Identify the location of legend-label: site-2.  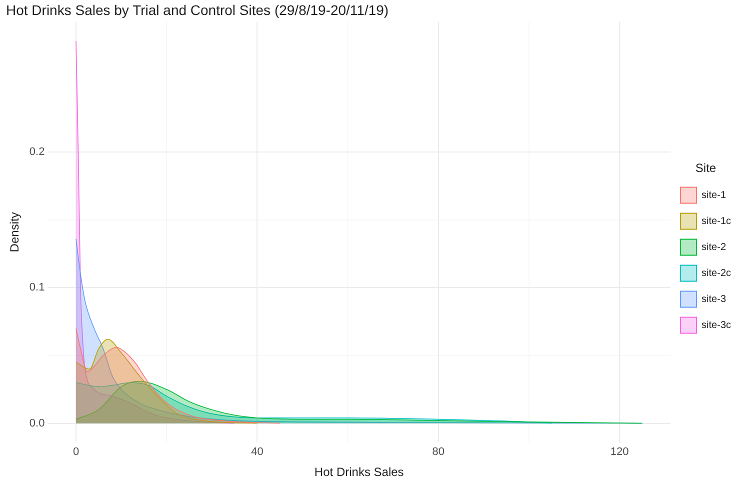
(714, 247).